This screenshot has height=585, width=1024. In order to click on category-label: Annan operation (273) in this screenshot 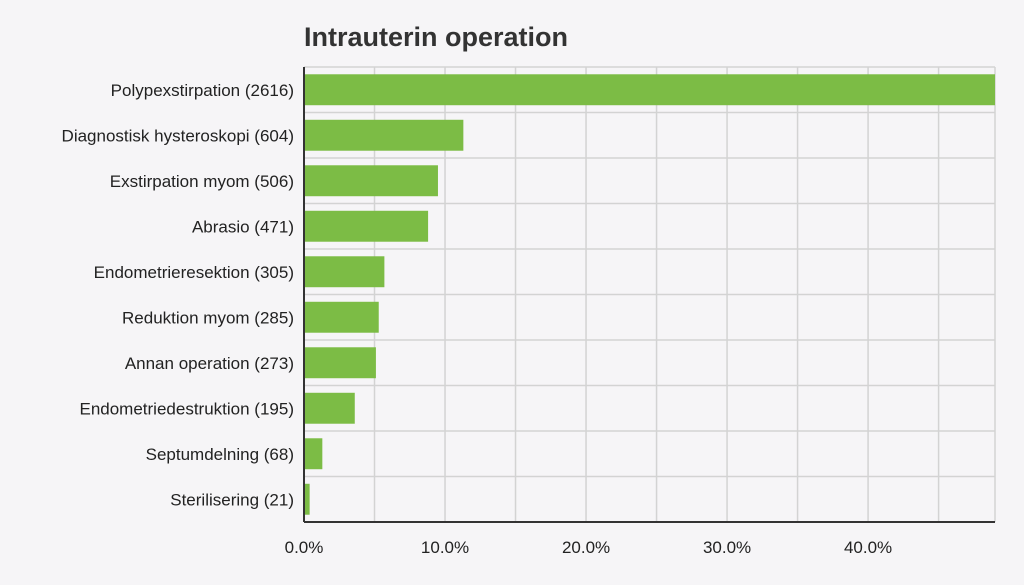, I will do `click(209, 363)`.